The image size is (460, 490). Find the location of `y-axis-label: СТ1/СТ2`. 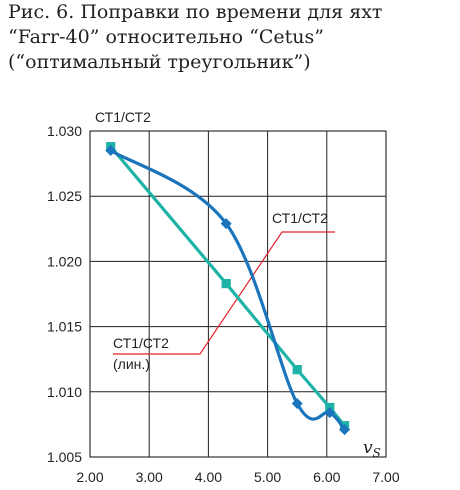

y-axis-label: СТ1/СТ2 is located at coordinates (123, 117).